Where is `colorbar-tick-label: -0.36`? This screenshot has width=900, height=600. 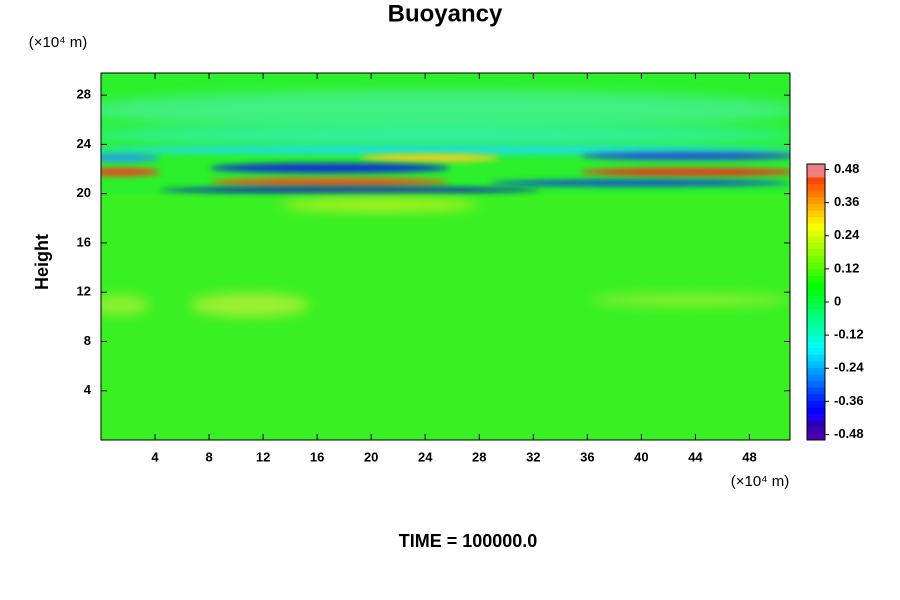
colorbar-tick-label: -0.36 is located at coordinates (849, 400).